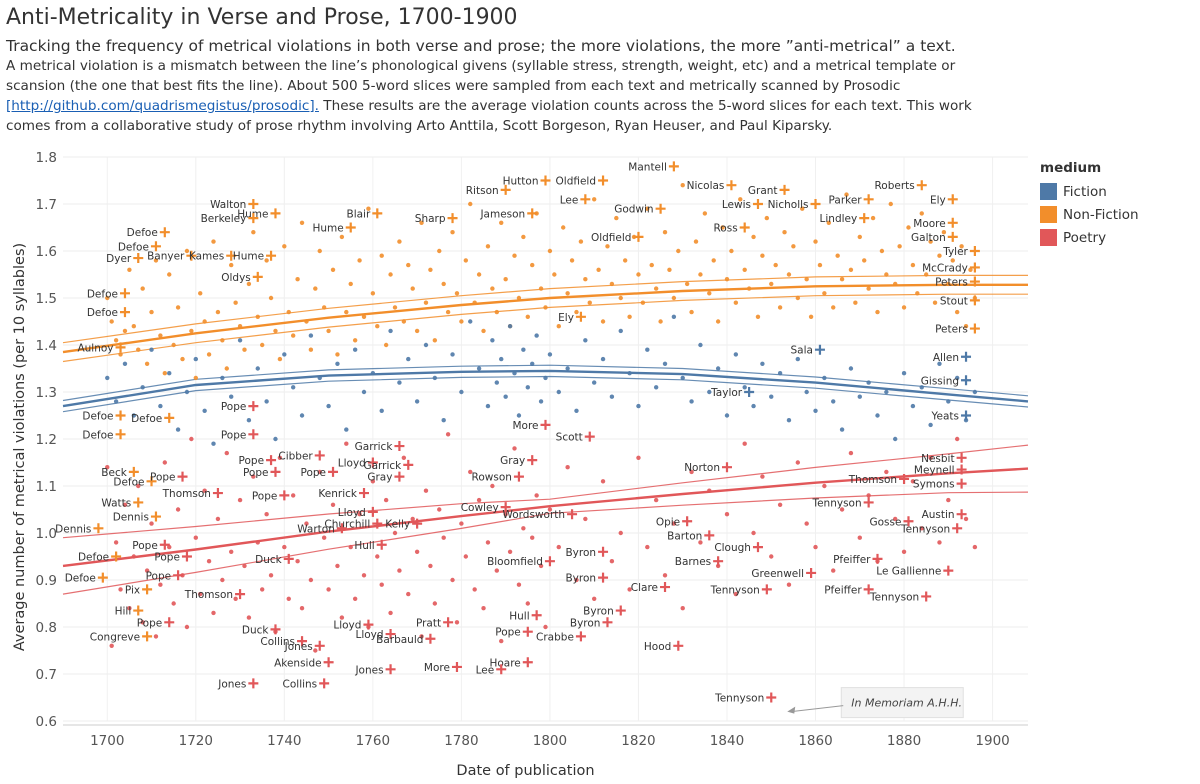 The height and width of the screenshot is (784, 1200). I want to click on point-label: Jones, so click(368, 670).